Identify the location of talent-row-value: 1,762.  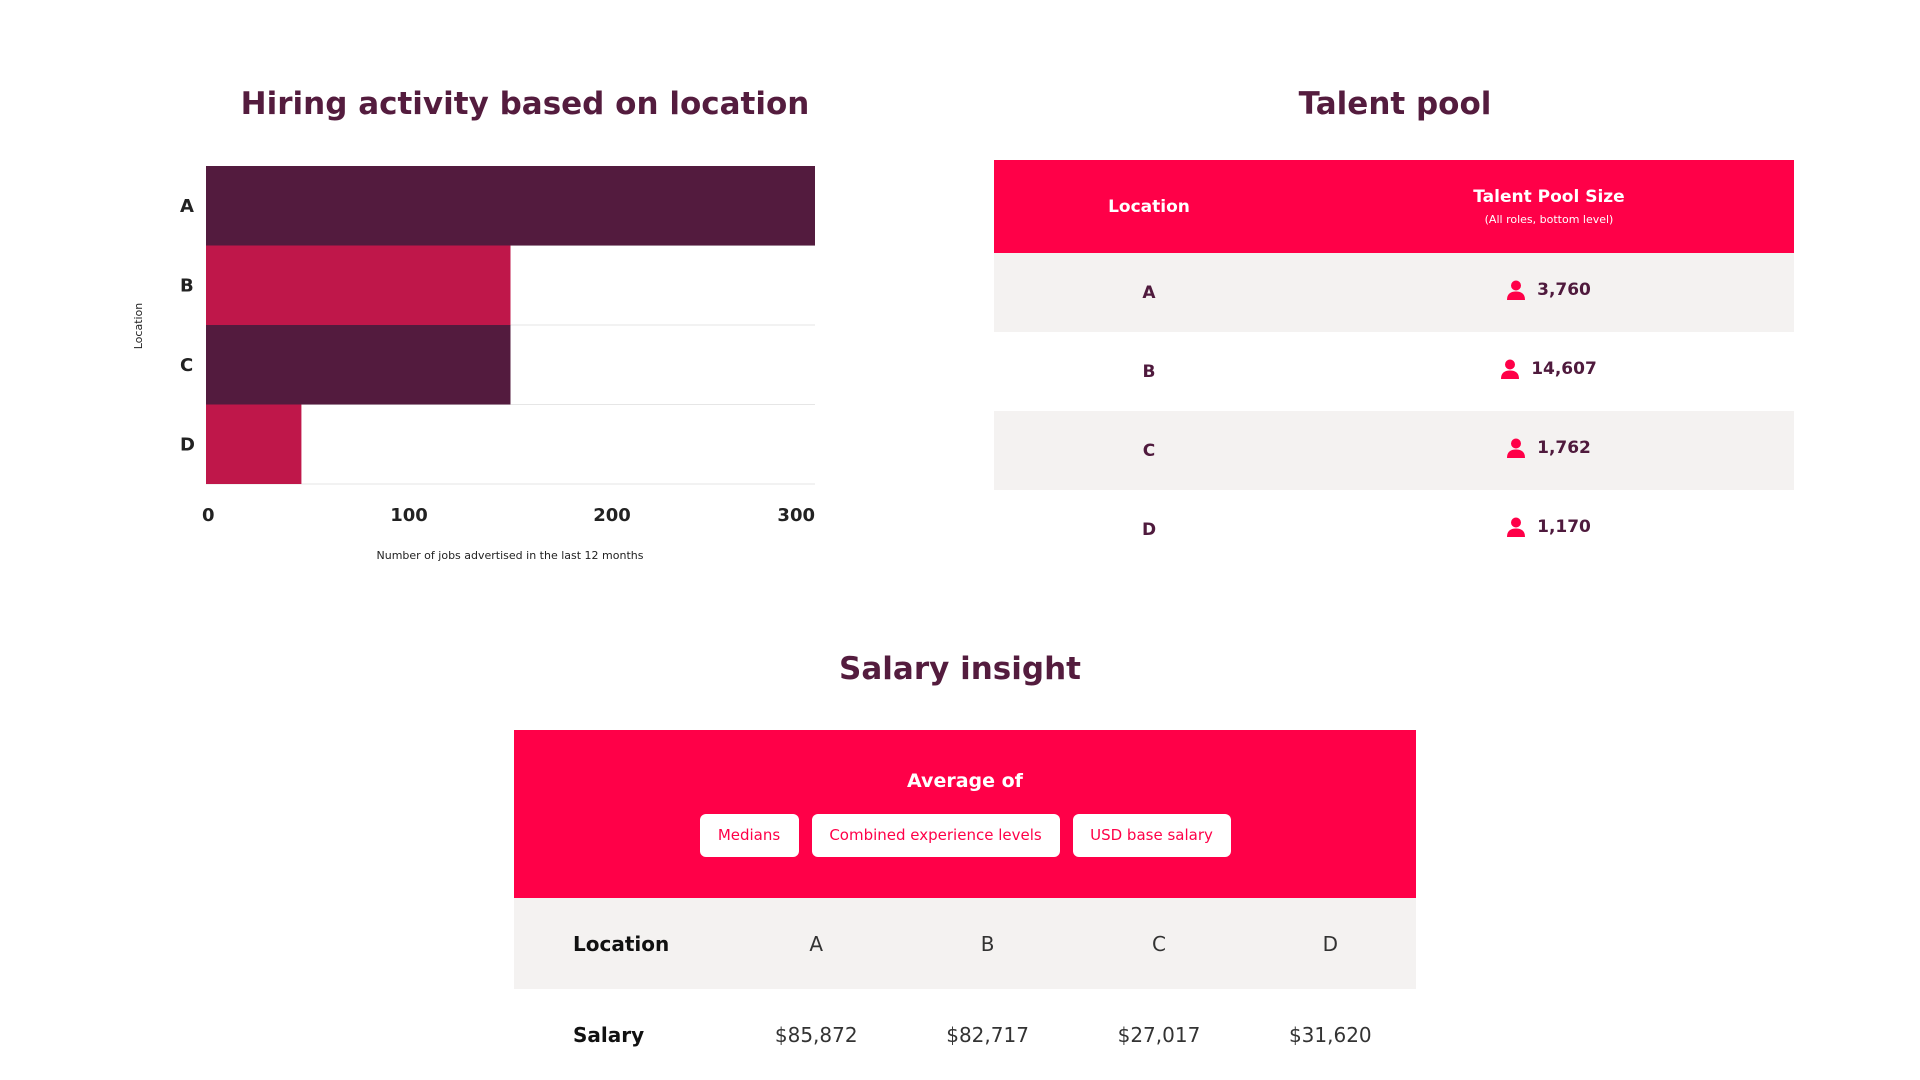
(1564, 448).